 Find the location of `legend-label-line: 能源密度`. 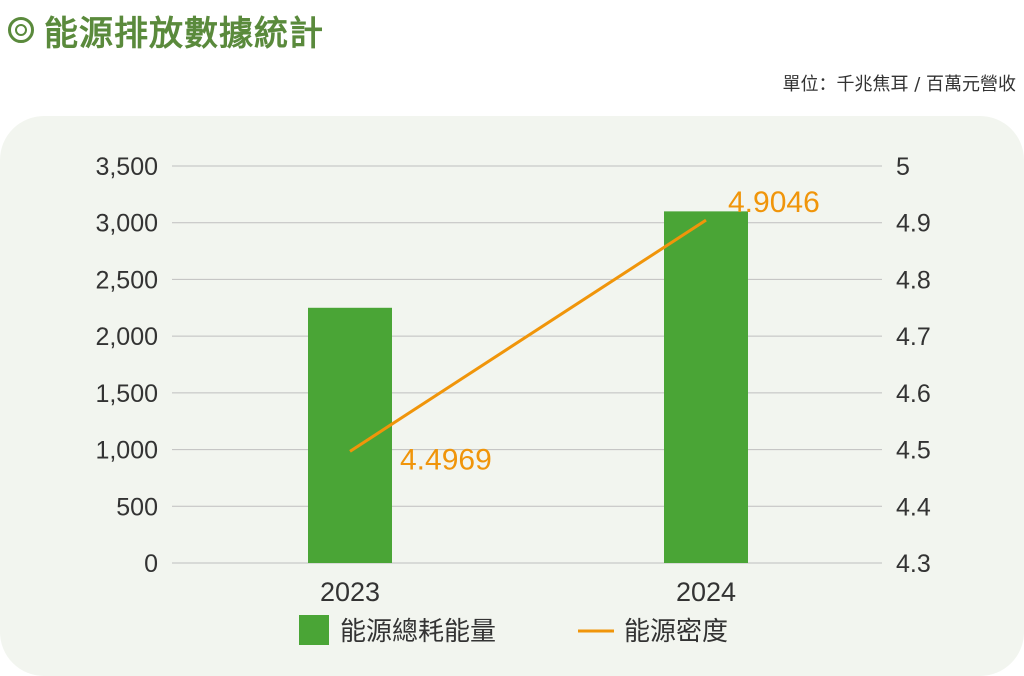

legend-label-line: 能源密度 is located at coordinates (676, 632).